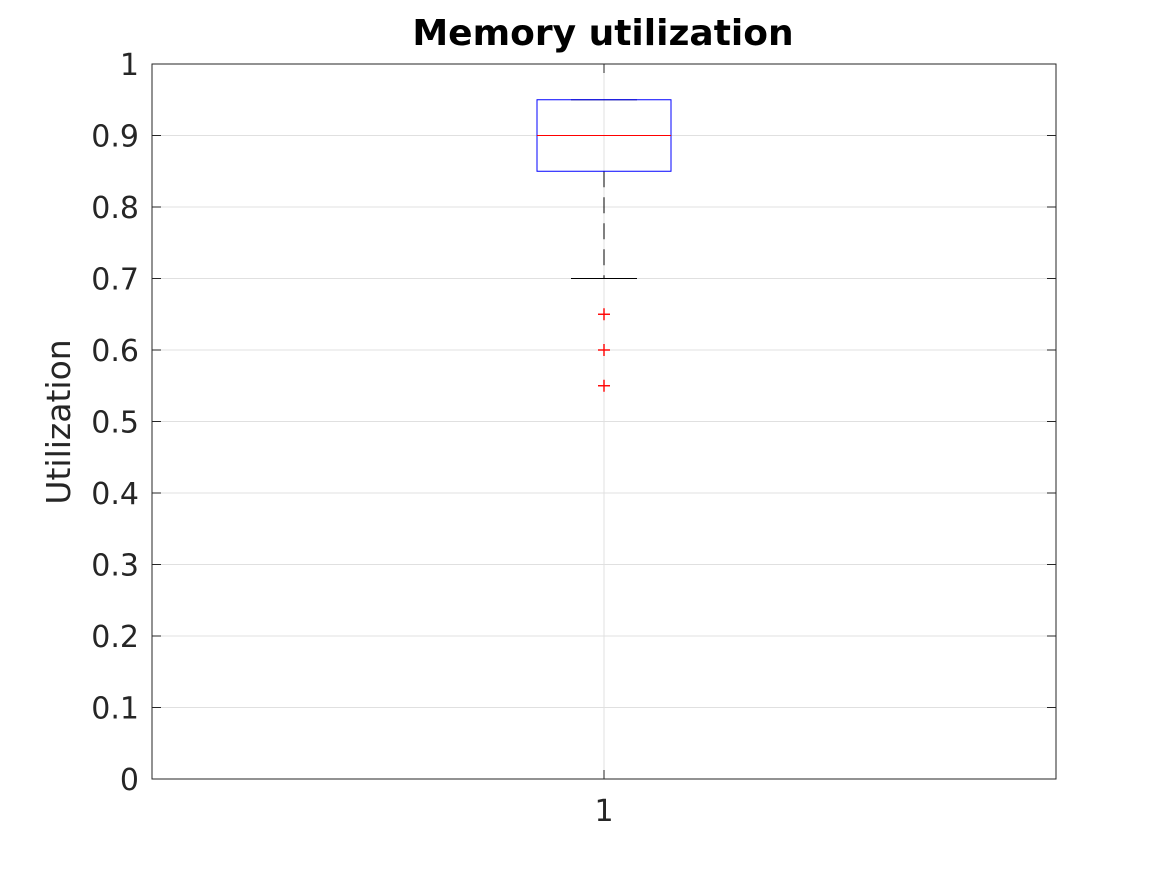  What do you see at coordinates (115, 494) in the screenshot?
I see `y-tick-label: 0.4` at bounding box center [115, 494].